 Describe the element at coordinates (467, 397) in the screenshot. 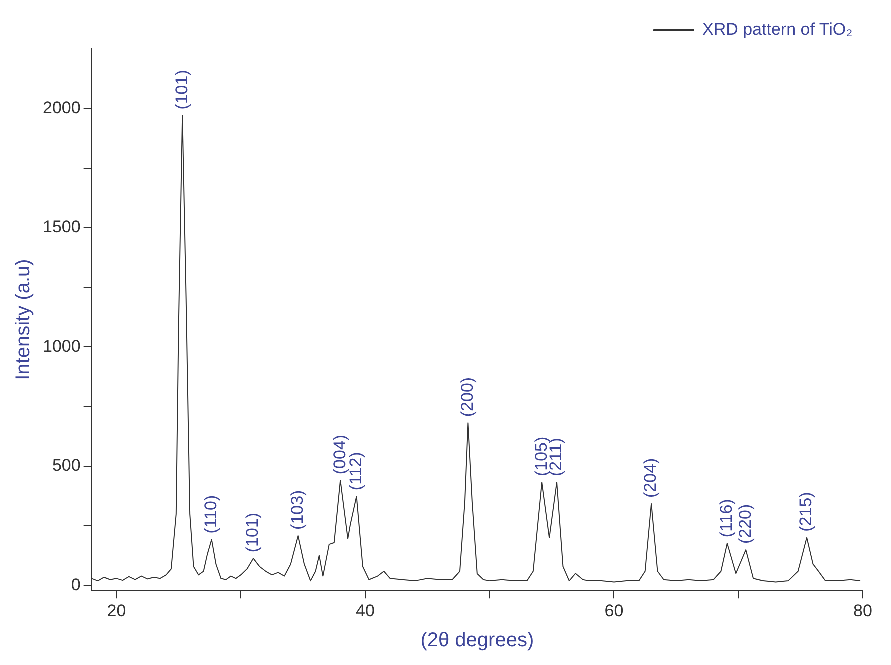

I see `annotation: (200)` at that location.